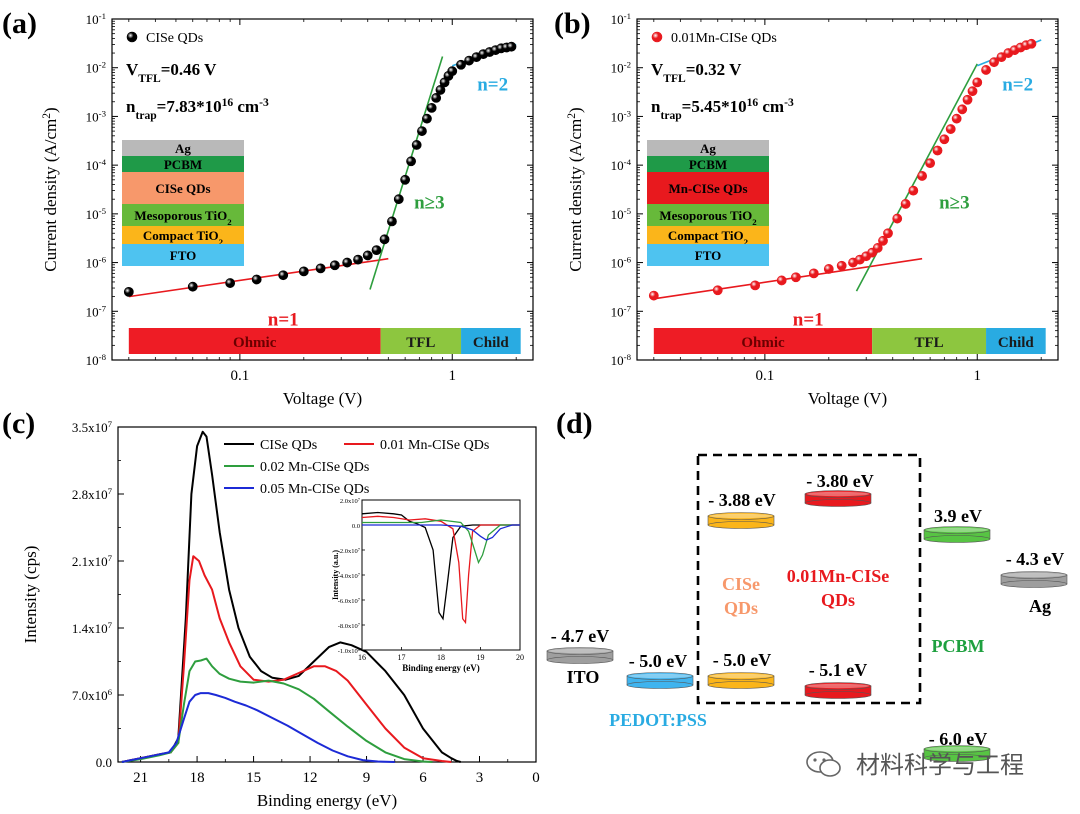  What do you see at coordinates (714, 69) in the screenshot?
I see `vtfl-annotation-part: =0.32 V` at bounding box center [714, 69].